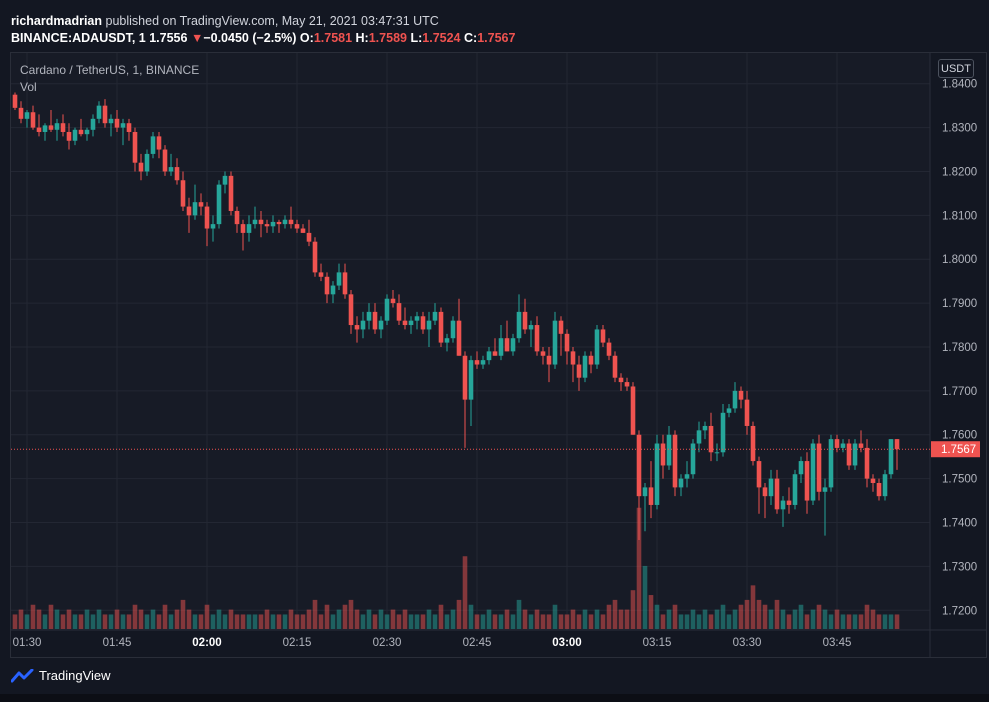 Image resolution: width=989 pixels, height=702 pixels. Describe the element at coordinates (959, 348) in the screenshot. I see `y-tick-label: 1.7800` at that location.